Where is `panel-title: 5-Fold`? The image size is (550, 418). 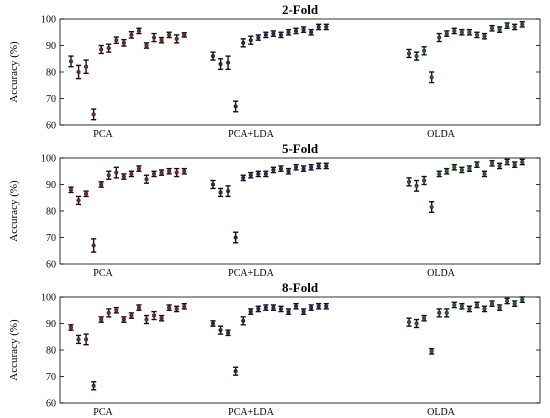 panel-title: 5-Fold is located at coordinates (300, 148).